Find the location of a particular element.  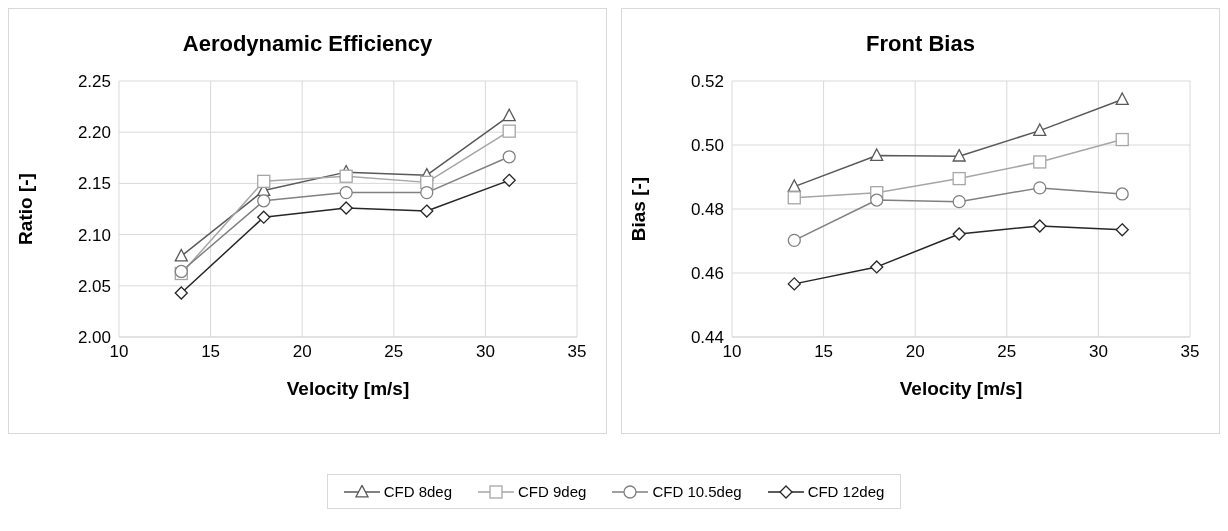

y-tick-label: 2.20 is located at coordinates (94, 133).